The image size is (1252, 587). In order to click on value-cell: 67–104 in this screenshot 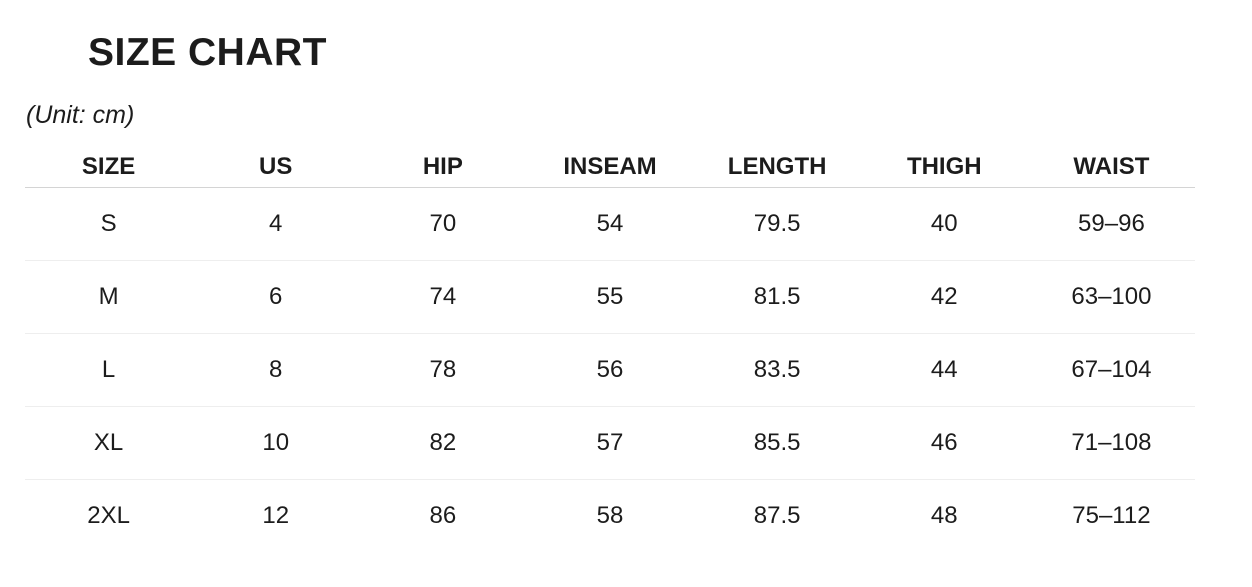, I will do `click(1111, 370)`.